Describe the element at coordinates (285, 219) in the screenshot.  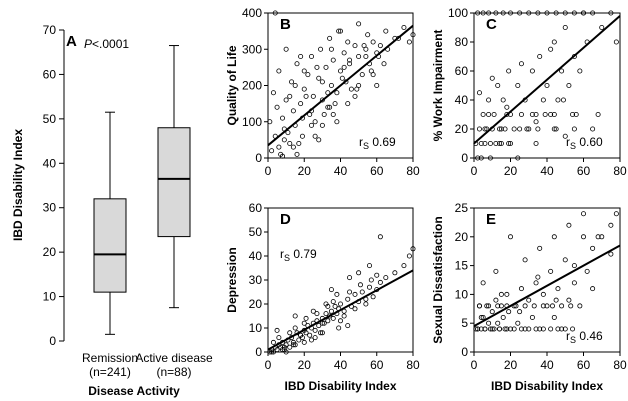
I see `panel-letter: D` at that location.